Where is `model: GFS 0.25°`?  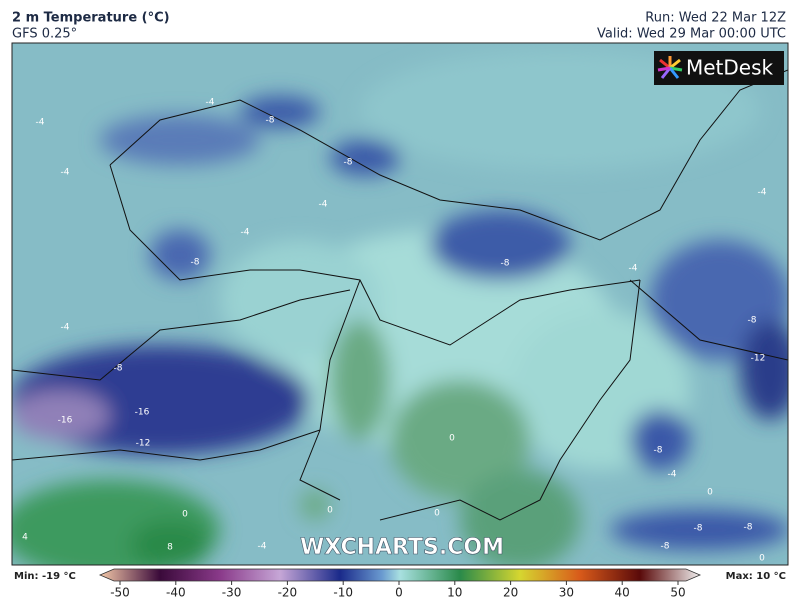
model: GFS 0.25° is located at coordinates (44, 34).